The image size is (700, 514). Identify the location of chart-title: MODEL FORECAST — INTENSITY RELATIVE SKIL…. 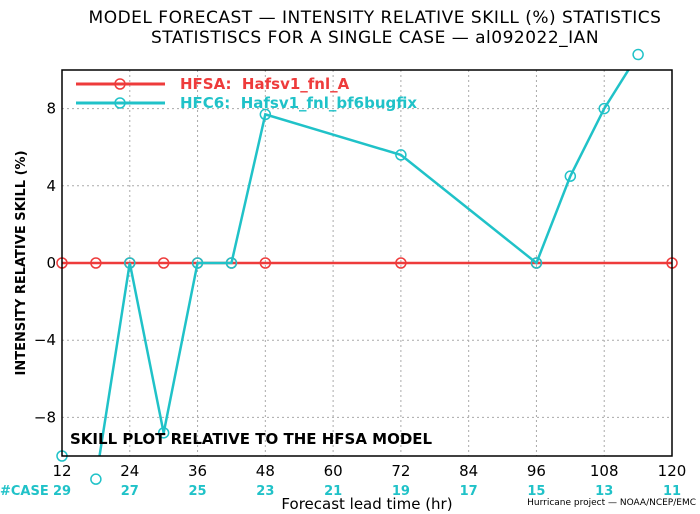
(375, 18).